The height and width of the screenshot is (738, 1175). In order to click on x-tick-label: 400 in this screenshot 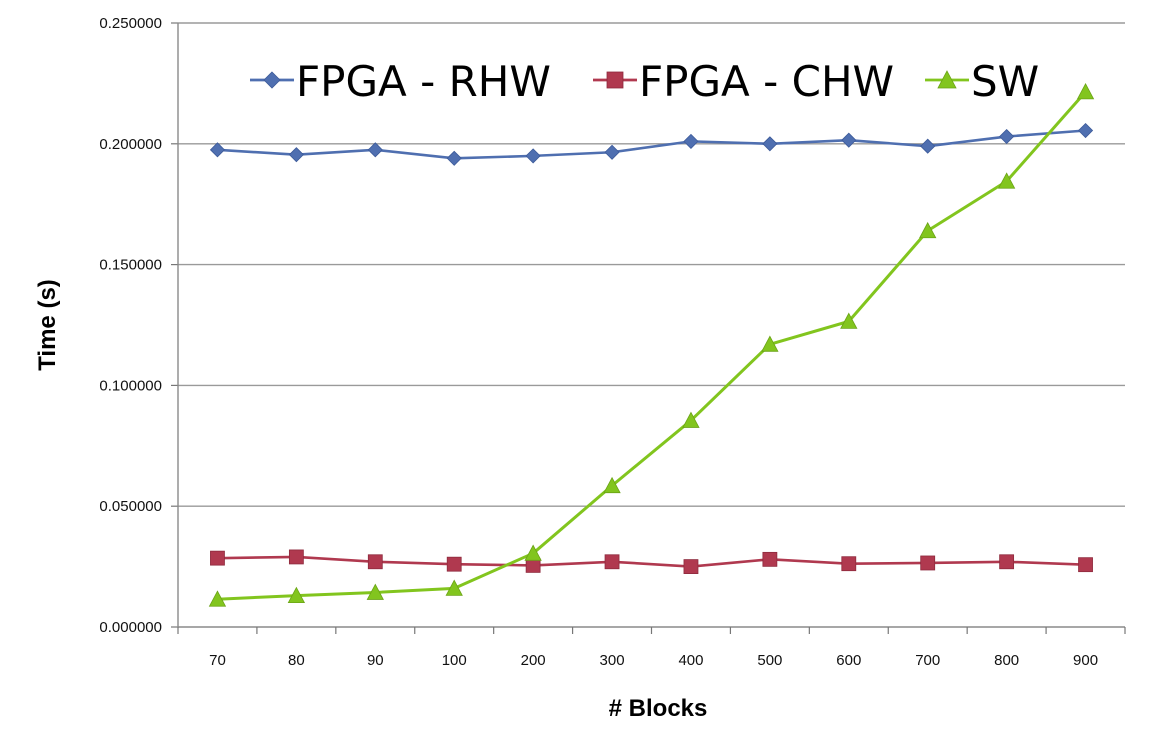, I will do `click(690, 660)`.